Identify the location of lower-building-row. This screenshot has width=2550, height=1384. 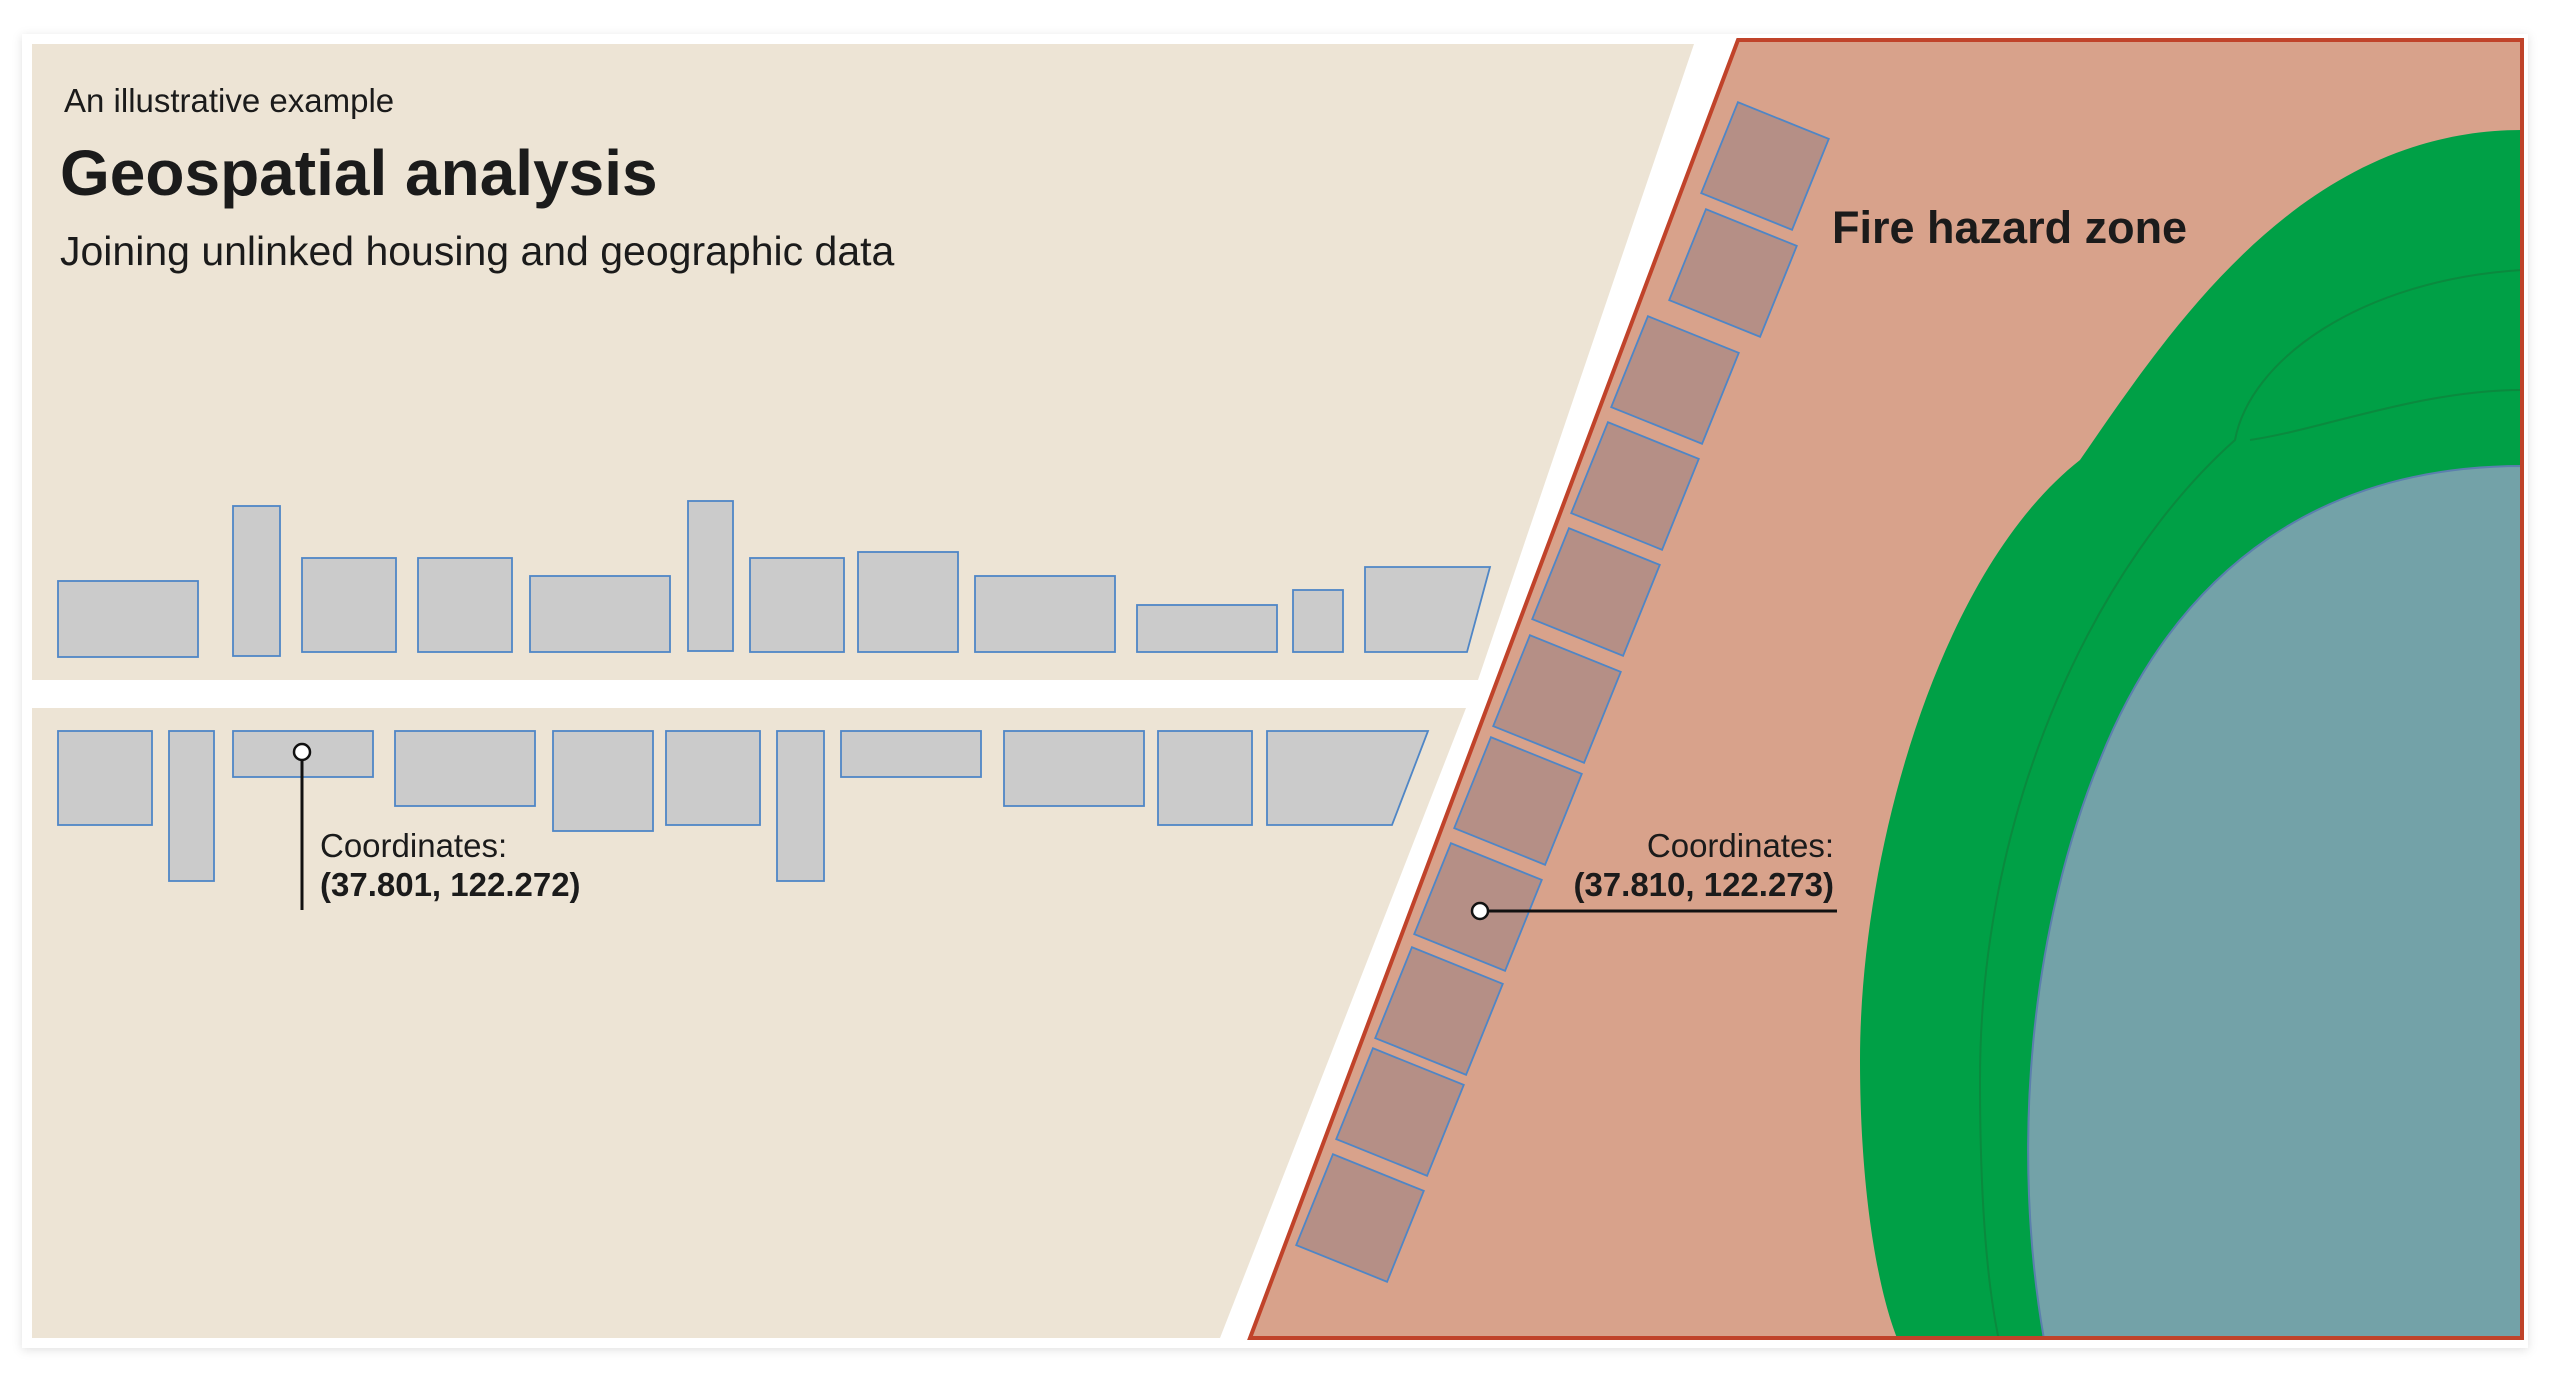
(743, 806).